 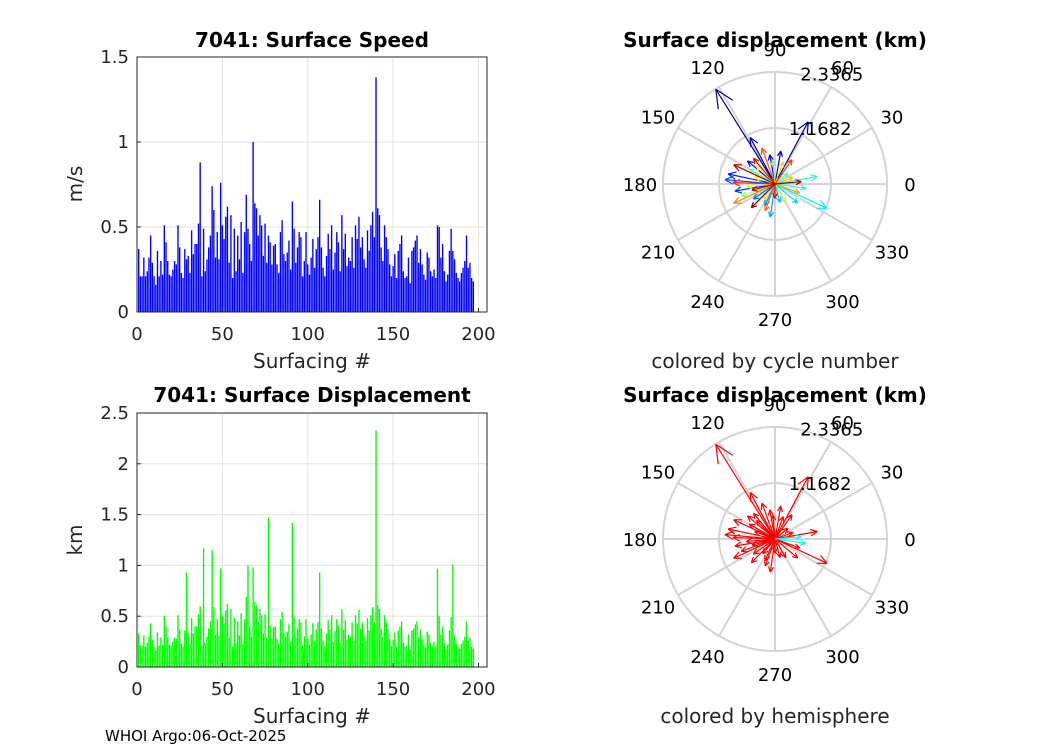 What do you see at coordinates (312, 540) in the screenshot?
I see `plot-area` at bounding box center [312, 540].